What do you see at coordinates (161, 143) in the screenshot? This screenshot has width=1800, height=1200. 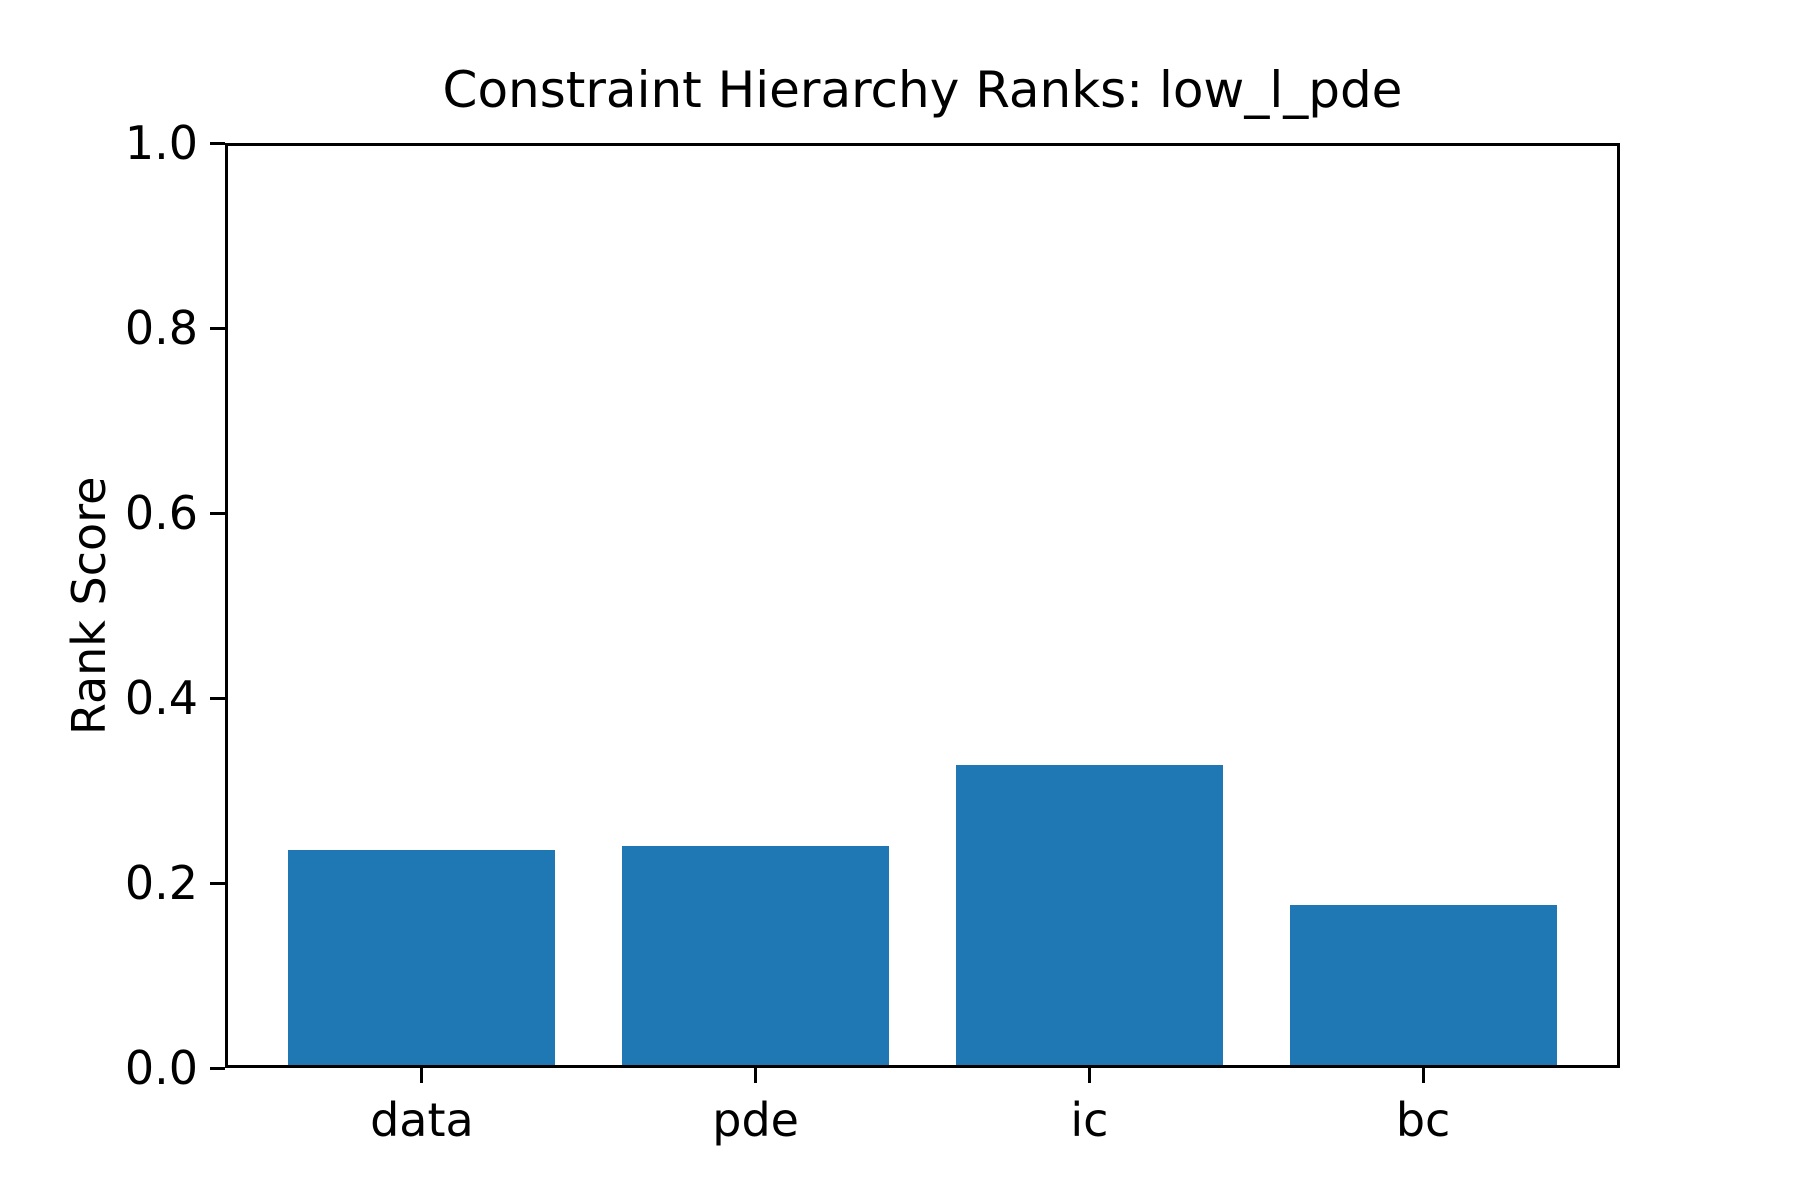 I see `y-tick-label: 1.0` at bounding box center [161, 143].